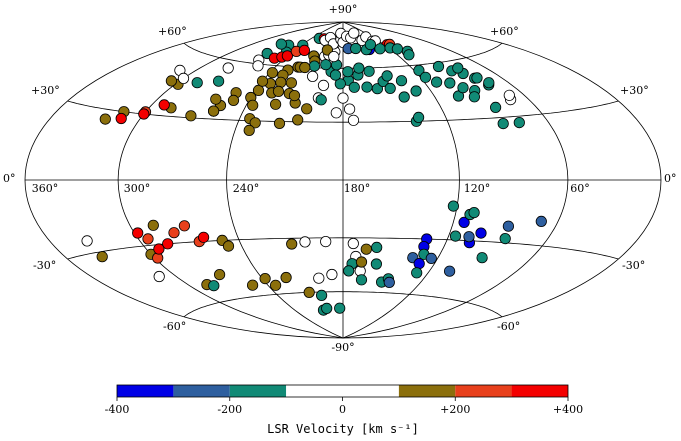  Describe the element at coordinates (45, 188) in the screenshot. I see `lon-label-360: 360°` at that location.